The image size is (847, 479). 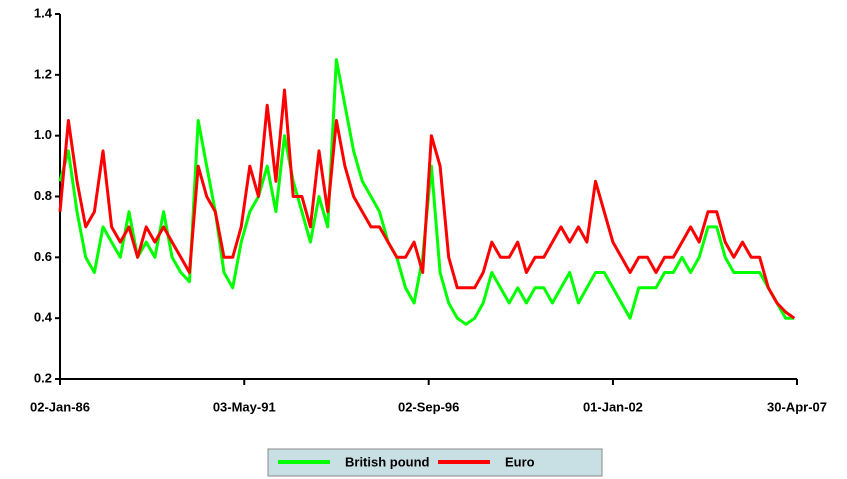 What do you see at coordinates (520, 461) in the screenshot?
I see `legend-label: Euro` at bounding box center [520, 461].